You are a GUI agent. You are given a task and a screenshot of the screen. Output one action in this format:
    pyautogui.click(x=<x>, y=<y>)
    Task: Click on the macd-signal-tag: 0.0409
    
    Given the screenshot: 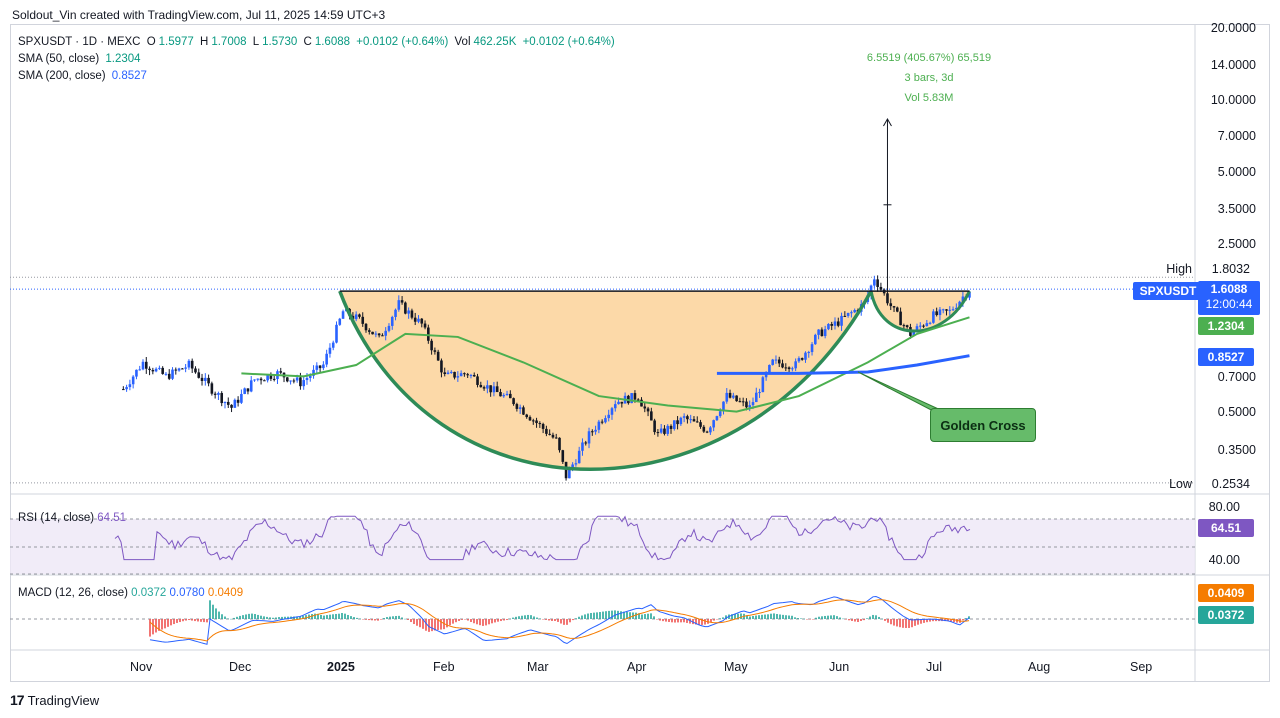 What is the action you would take?
    pyautogui.click(x=1226, y=593)
    